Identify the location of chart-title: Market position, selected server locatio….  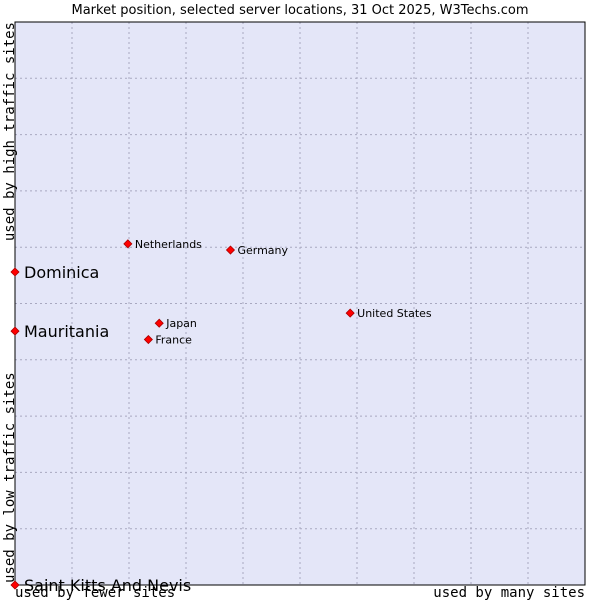
(299, 10).